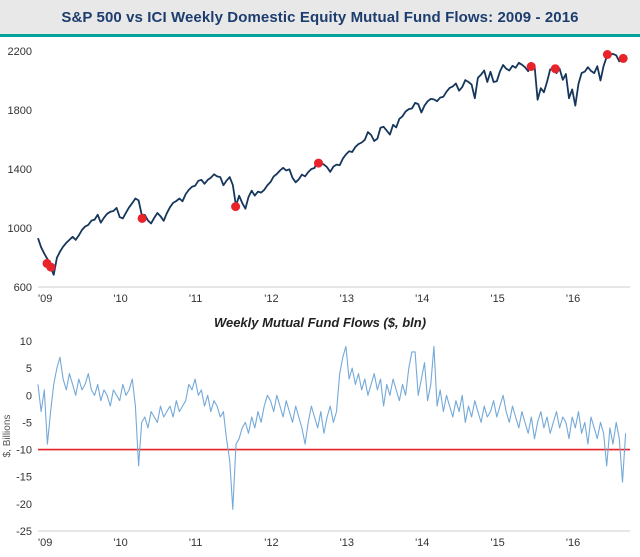 This screenshot has width=640, height=557. What do you see at coordinates (24, 451) in the screenshot?
I see `svg-text: -10` at bounding box center [24, 451].